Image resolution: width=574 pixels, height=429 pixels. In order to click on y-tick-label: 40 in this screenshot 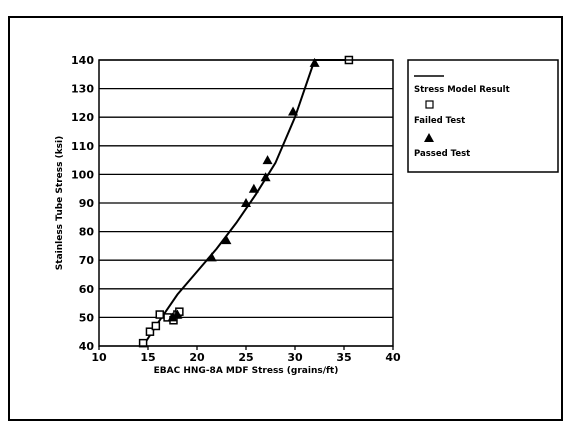, I will do `click(87, 346)`.